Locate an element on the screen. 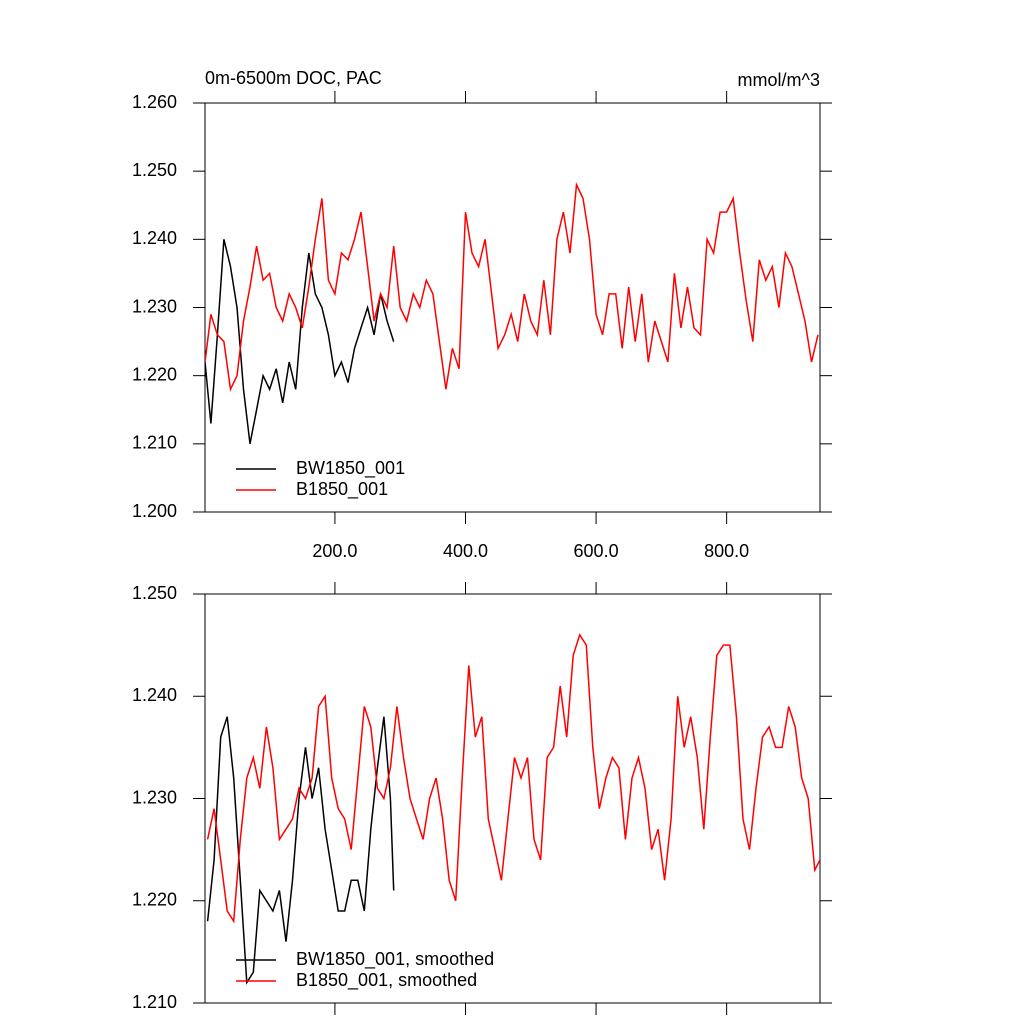 The width and height of the screenshot is (1024, 1024). legend-label: BW1850_001 is located at coordinates (350, 468).